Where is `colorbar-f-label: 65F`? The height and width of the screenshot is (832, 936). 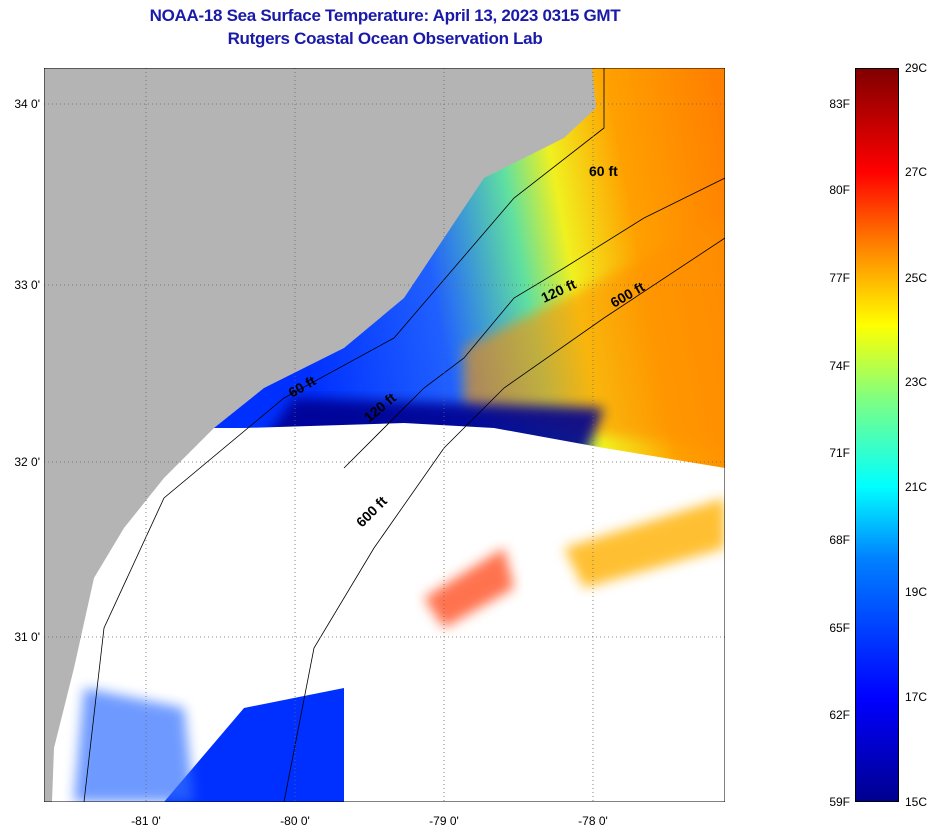 colorbar-f-label: 65F is located at coordinates (839, 628).